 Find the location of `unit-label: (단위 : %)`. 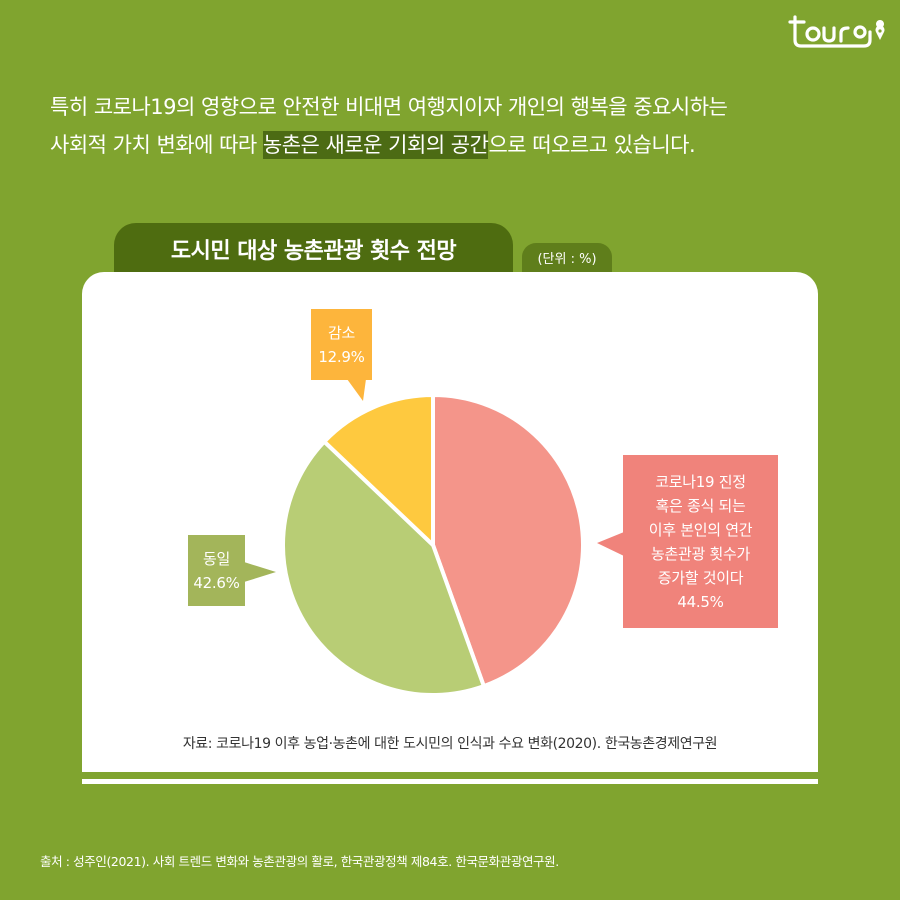

unit-label: (단위 : %) is located at coordinates (567, 259).